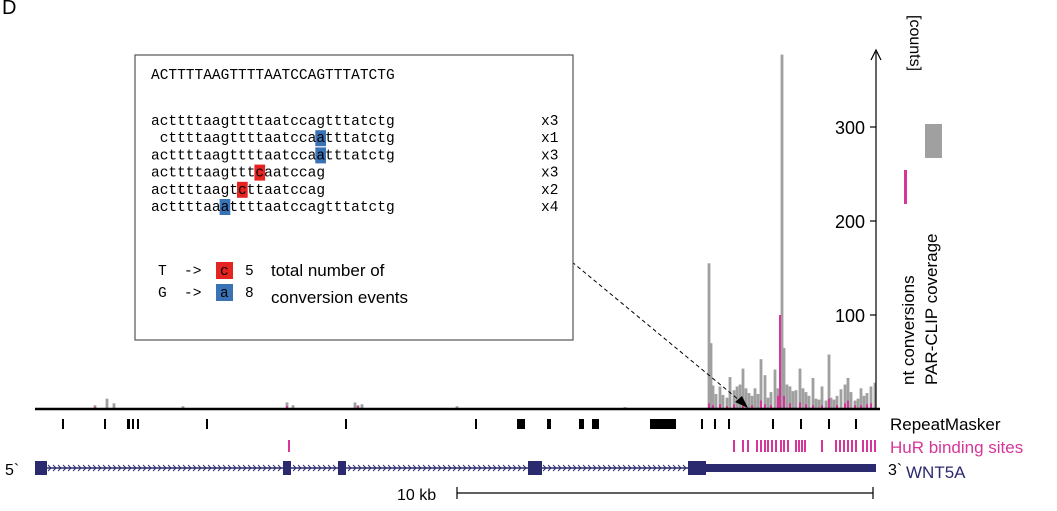 This screenshot has height=511, width=1057. Describe the element at coordinates (936, 472) in the screenshot. I see `gene-label: WNT5A` at that location.